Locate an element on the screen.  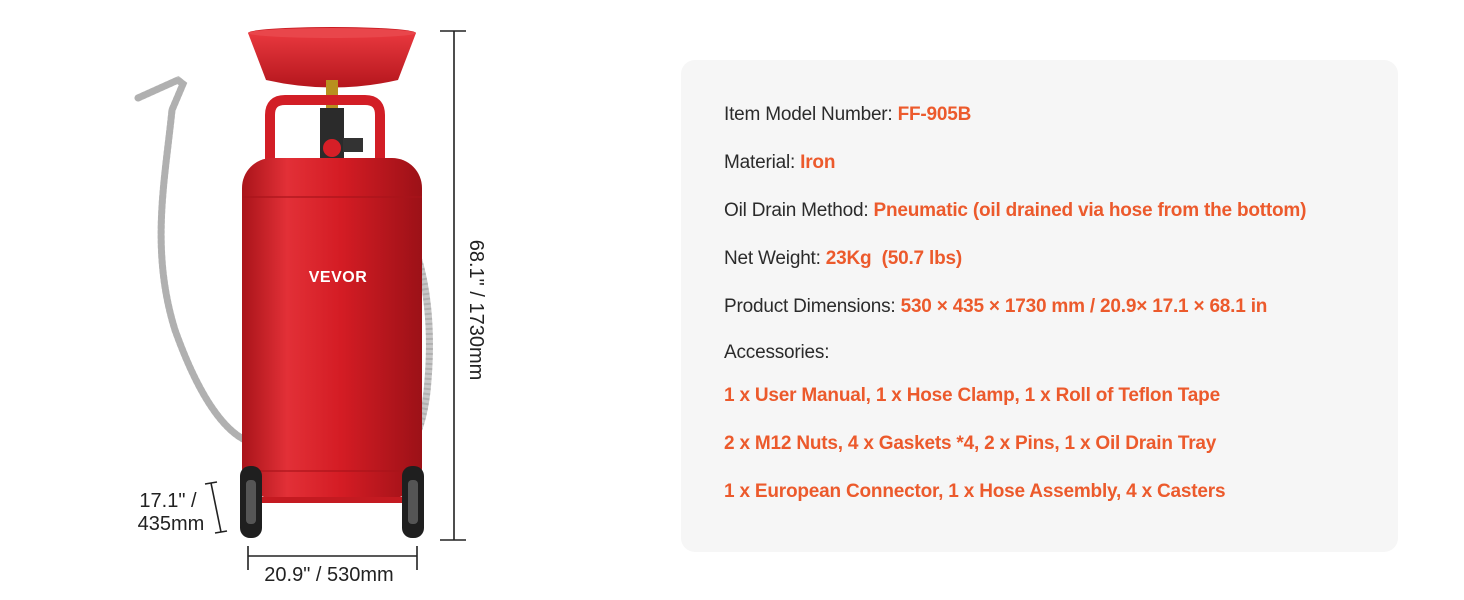
handle-frame is located at coordinates (325, 135).